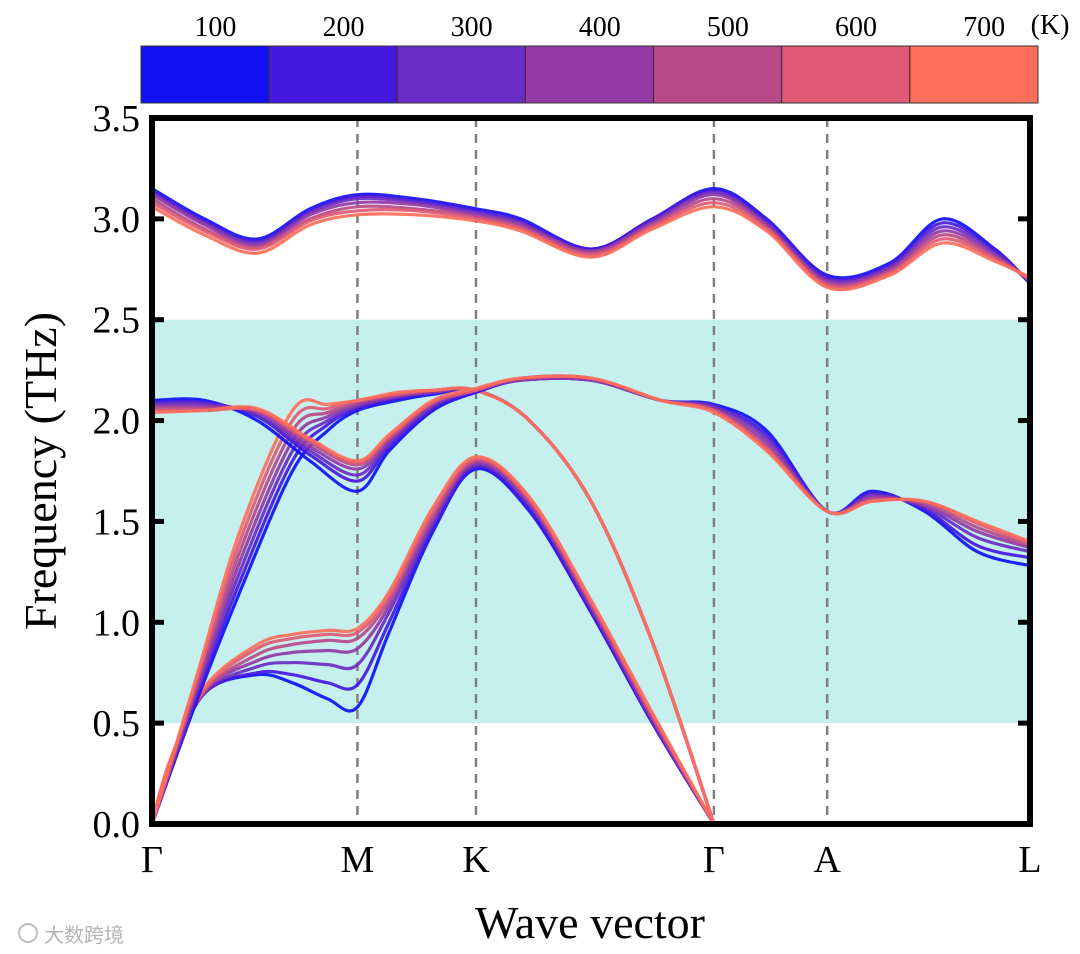 Image resolution: width=1080 pixels, height=954 pixels. Describe the element at coordinates (84, 935) in the screenshot. I see `watermark-text: 大数跨境` at that location.